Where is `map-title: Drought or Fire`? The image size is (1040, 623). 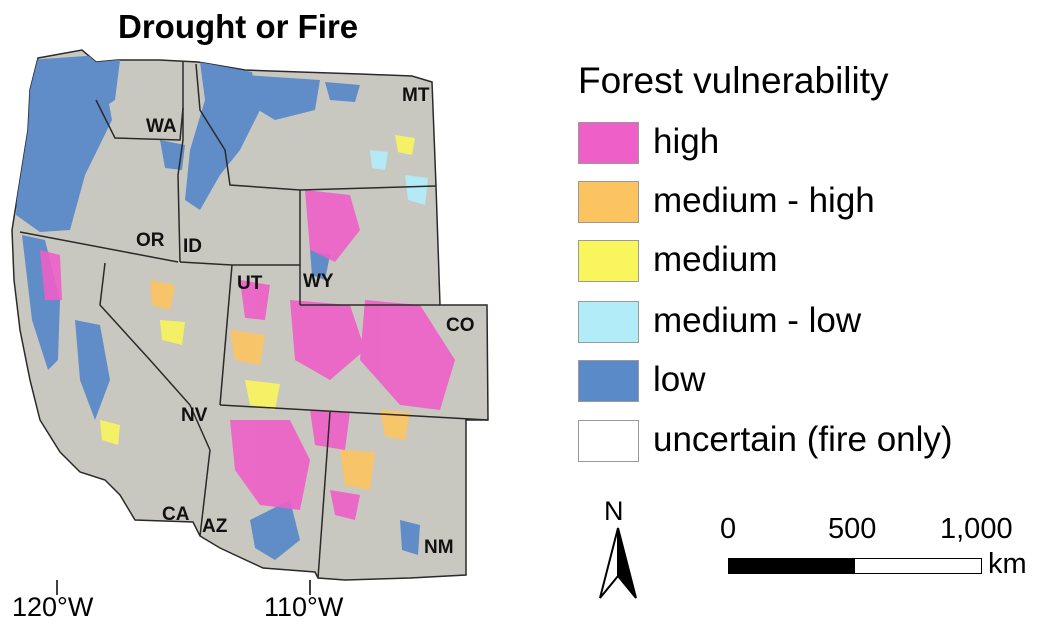 map-title: Drought or Fire is located at coordinates (238, 26).